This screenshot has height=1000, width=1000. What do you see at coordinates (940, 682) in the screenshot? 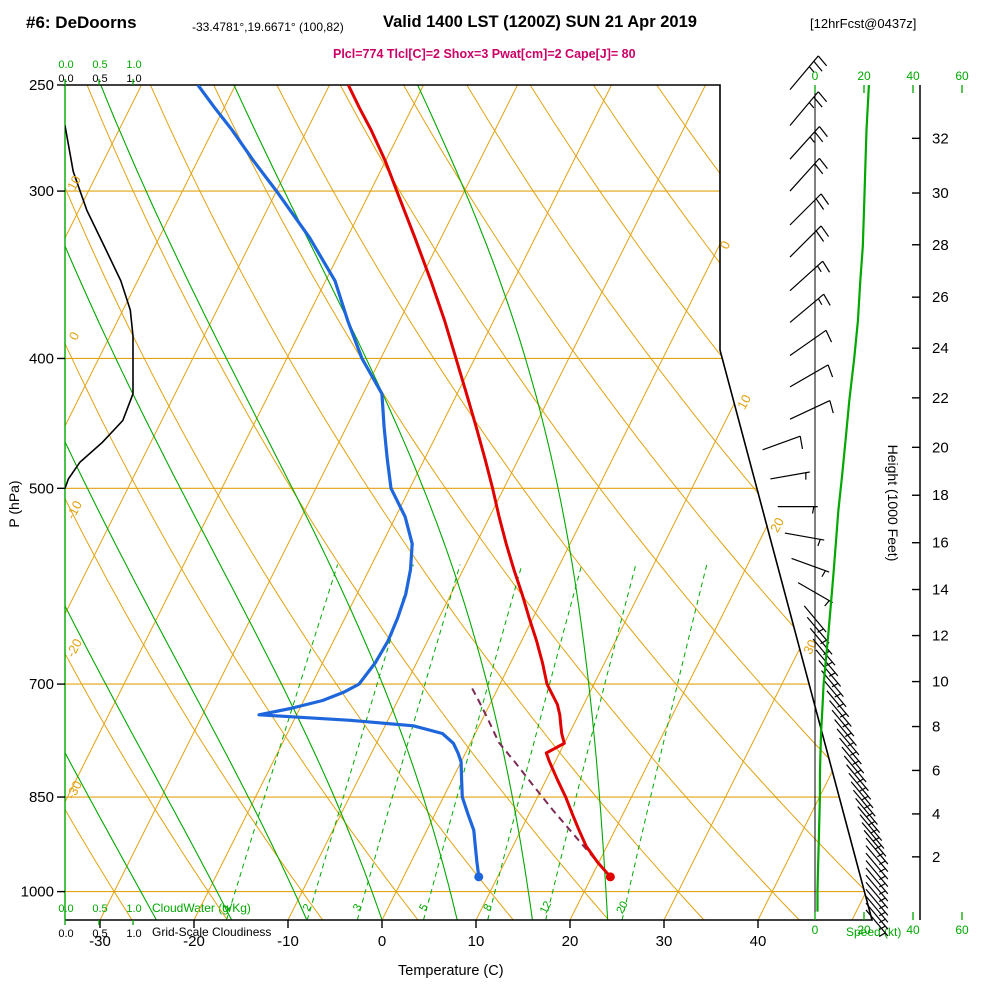
I see `height-tick-label: 10` at bounding box center [940, 682].